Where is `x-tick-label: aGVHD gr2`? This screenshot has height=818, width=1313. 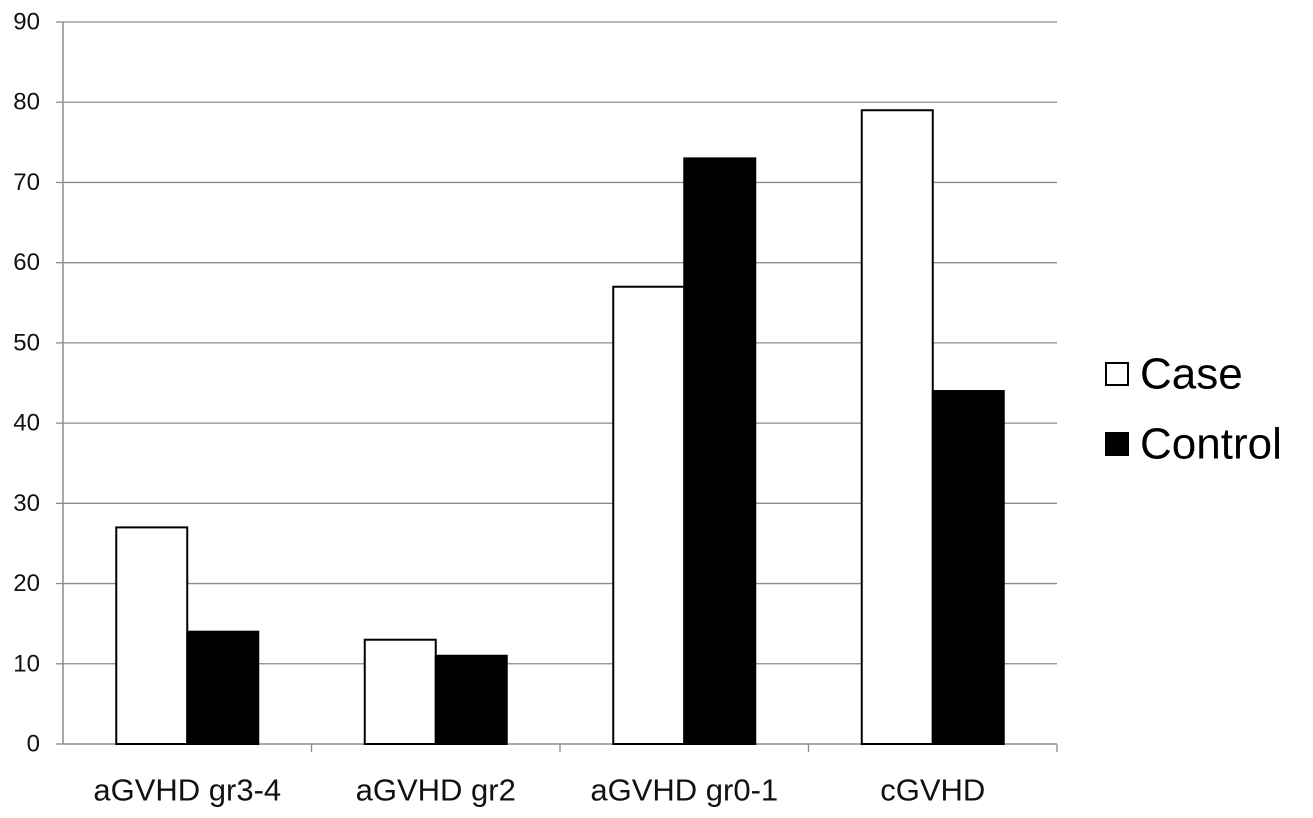
x-tick-label: aGVHD gr2 is located at coordinates (436, 790).